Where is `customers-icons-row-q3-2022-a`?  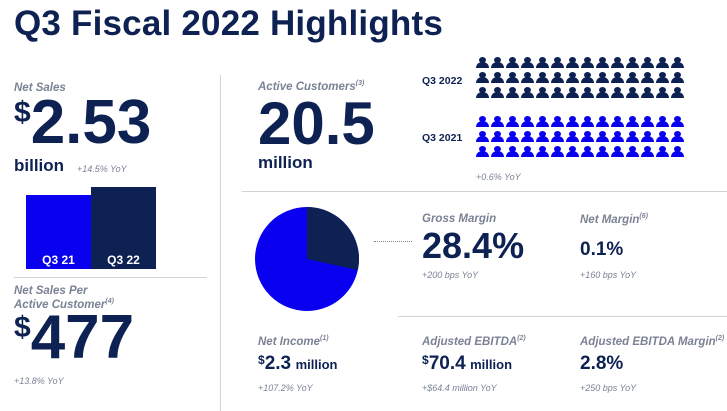 customers-icons-row-q3-2022-a is located at coordinates (581, 62).